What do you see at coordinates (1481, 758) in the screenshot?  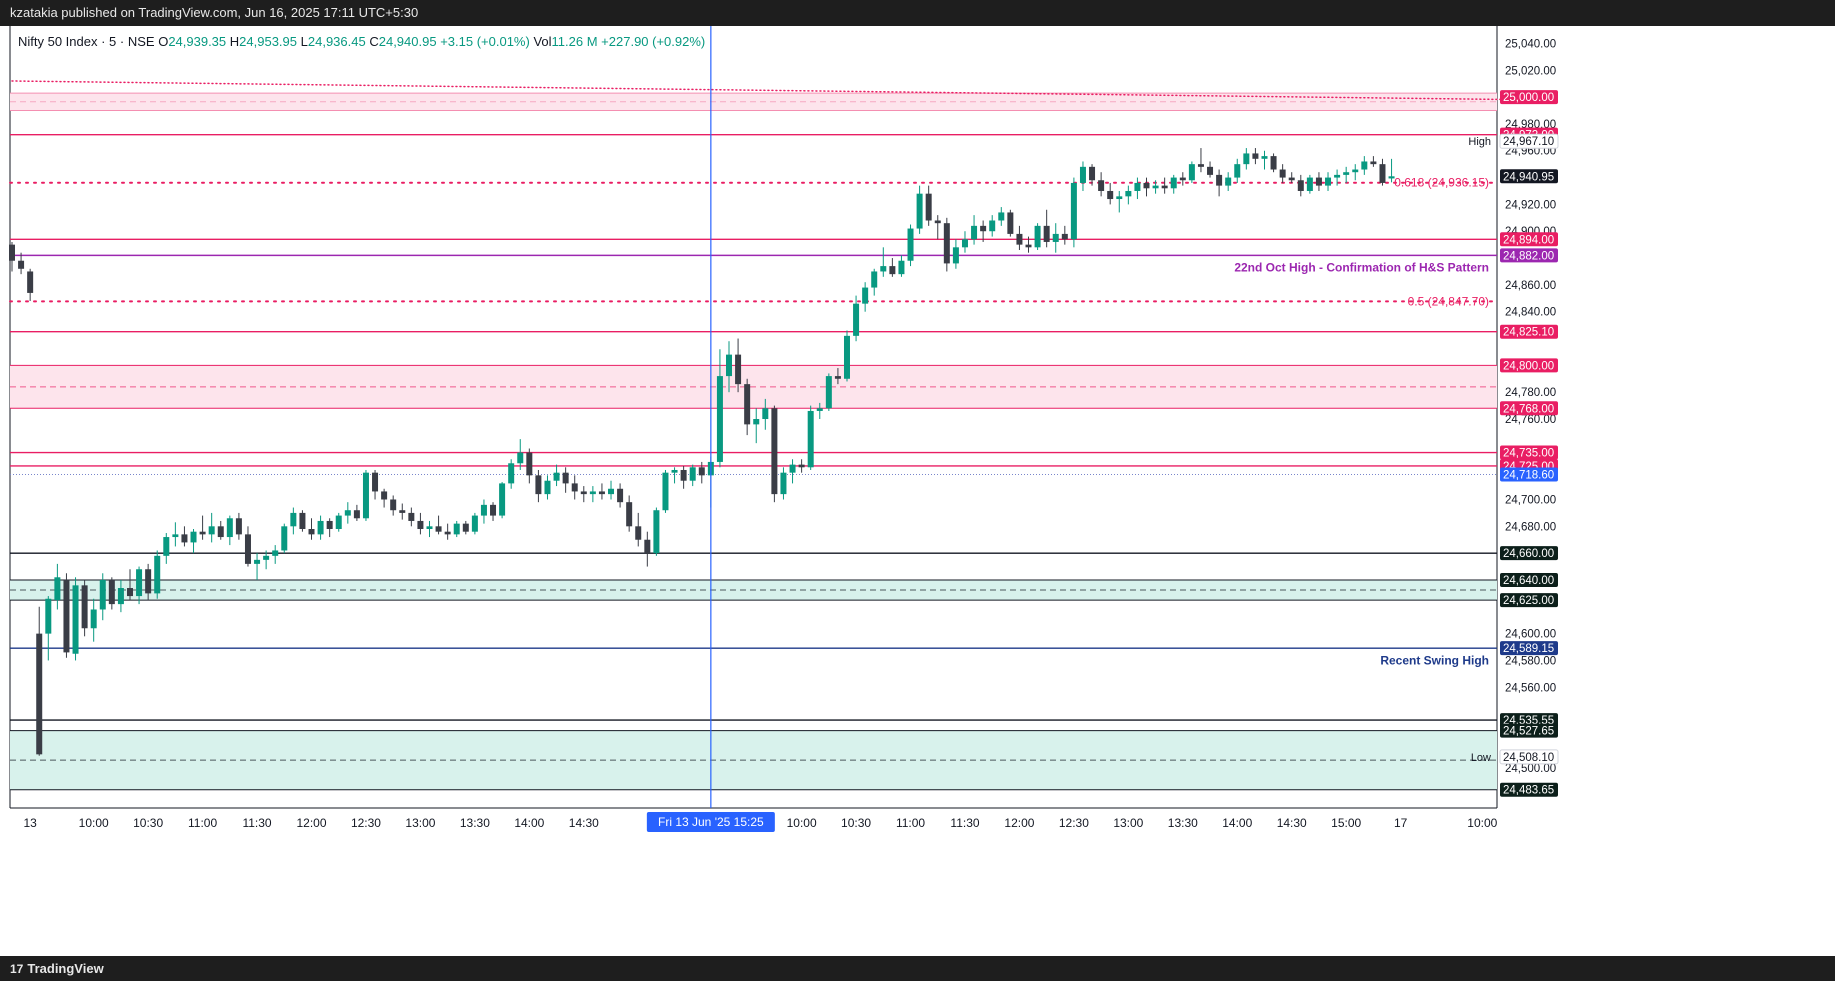 I see `price-tag-caption-18: Low` at bounding box center [1481, 758].